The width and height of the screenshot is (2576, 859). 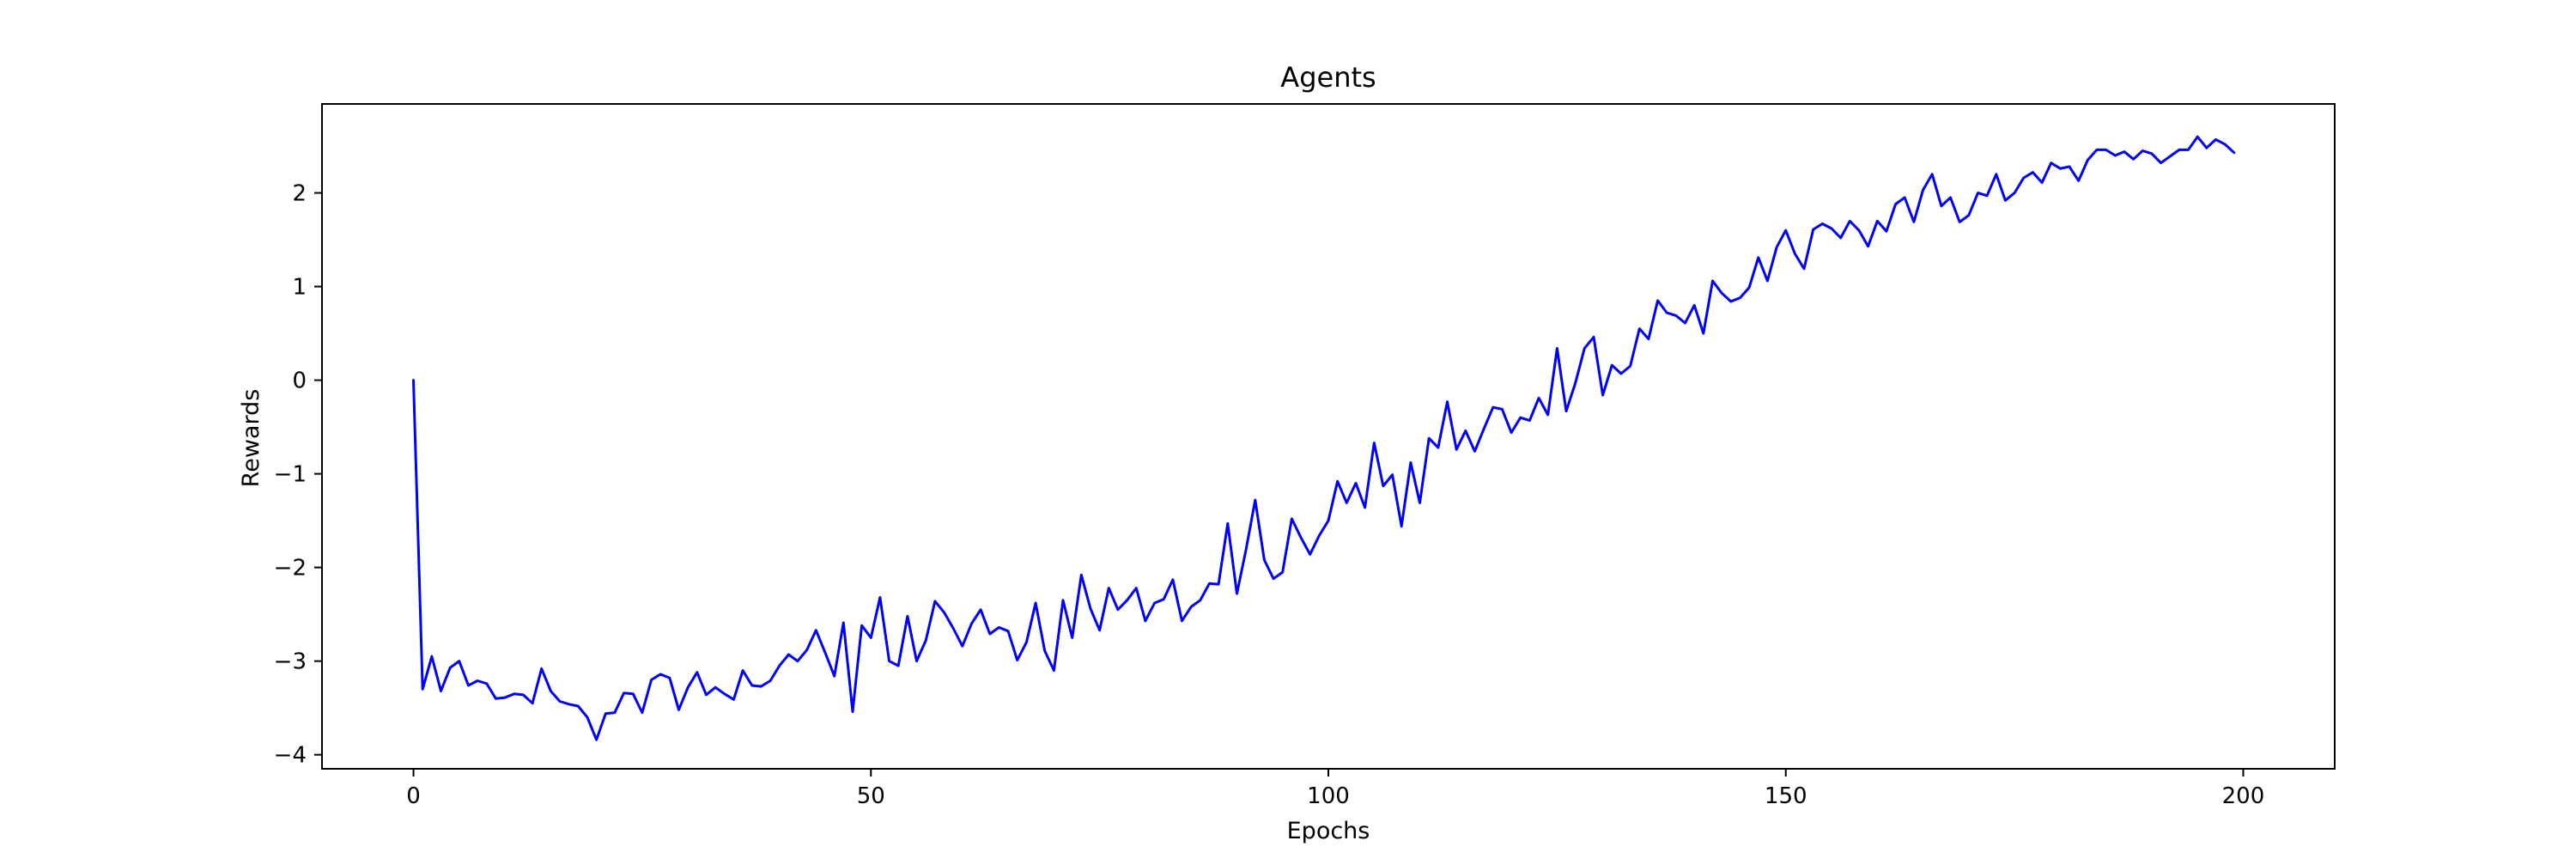 What do you see at coordinates (291, 756) in the screenshot?
I see `y-tick-label: −4` at bounding box center [291, 756].